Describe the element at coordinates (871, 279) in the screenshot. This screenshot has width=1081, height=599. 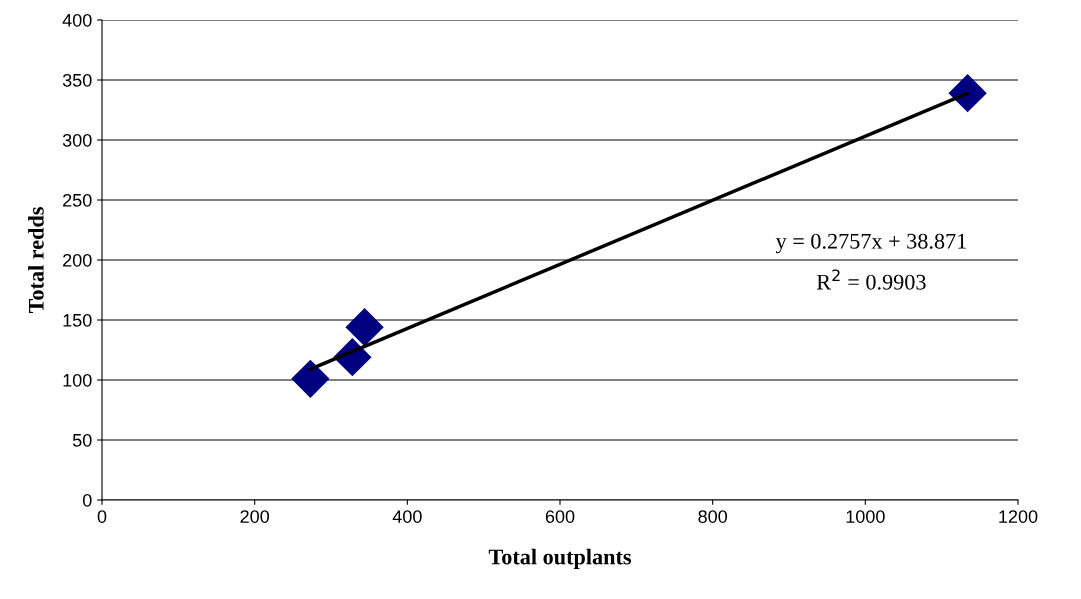
I see `annotation: R$^{2}$ = 0.9903` at that location.